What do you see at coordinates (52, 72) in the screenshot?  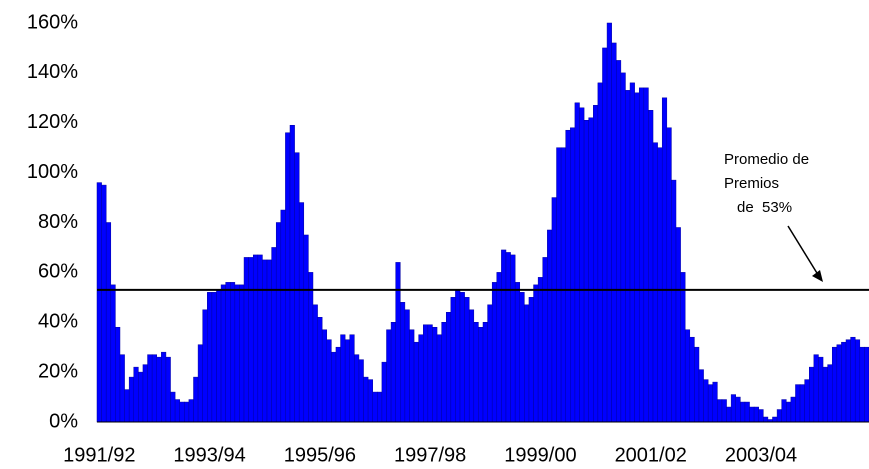 I see `y-tick-label: 140%` at bounding box center [52, 72].